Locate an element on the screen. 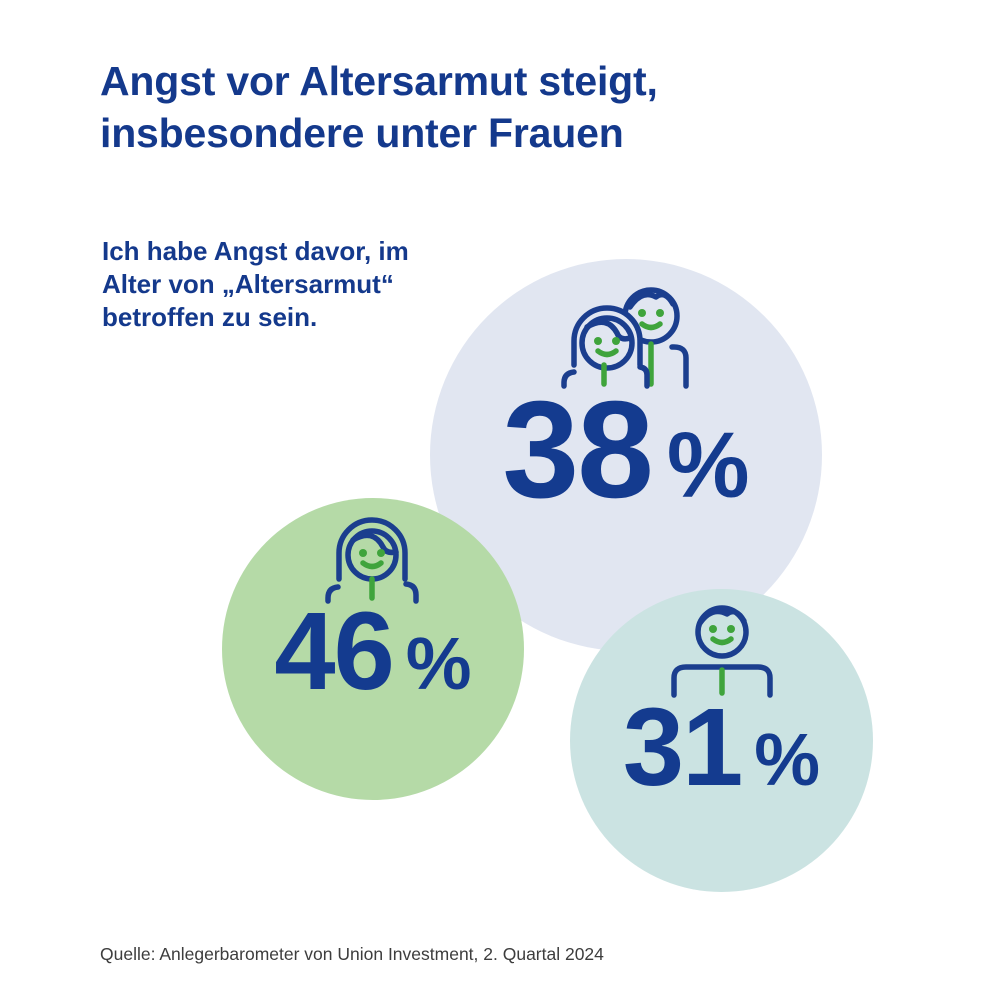  page-title-line-1: Angst vor Altersarmut steigt, is located at coordinates (379, 81).